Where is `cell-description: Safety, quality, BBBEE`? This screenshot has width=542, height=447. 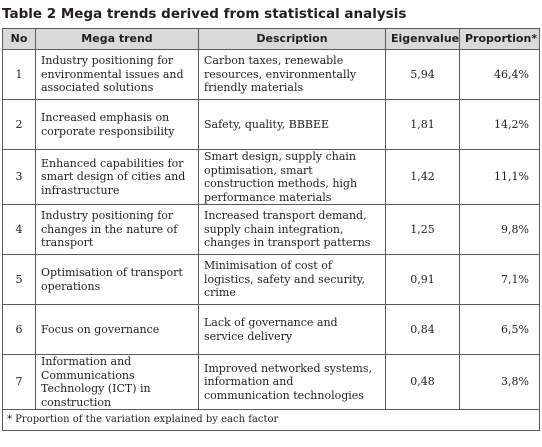
cell-description: Safety, quality, BBBEE is located at coordinates (292, 124).